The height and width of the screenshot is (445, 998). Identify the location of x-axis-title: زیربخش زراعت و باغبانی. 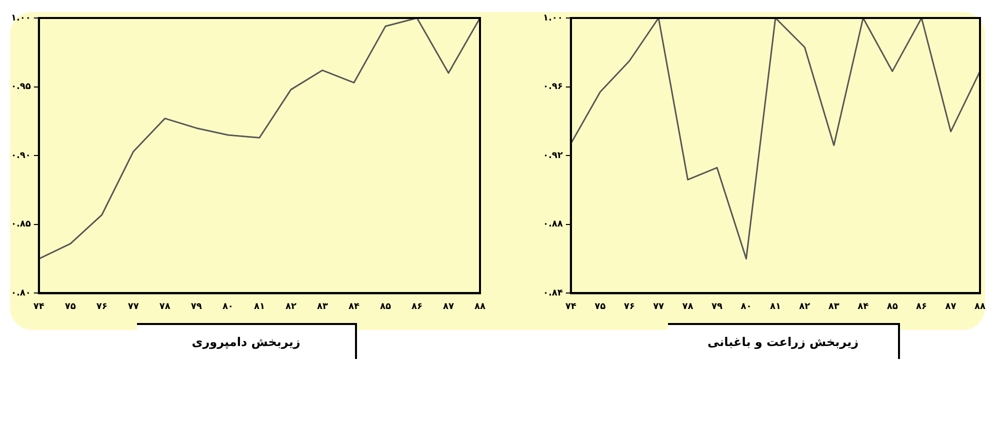
(784, 341).